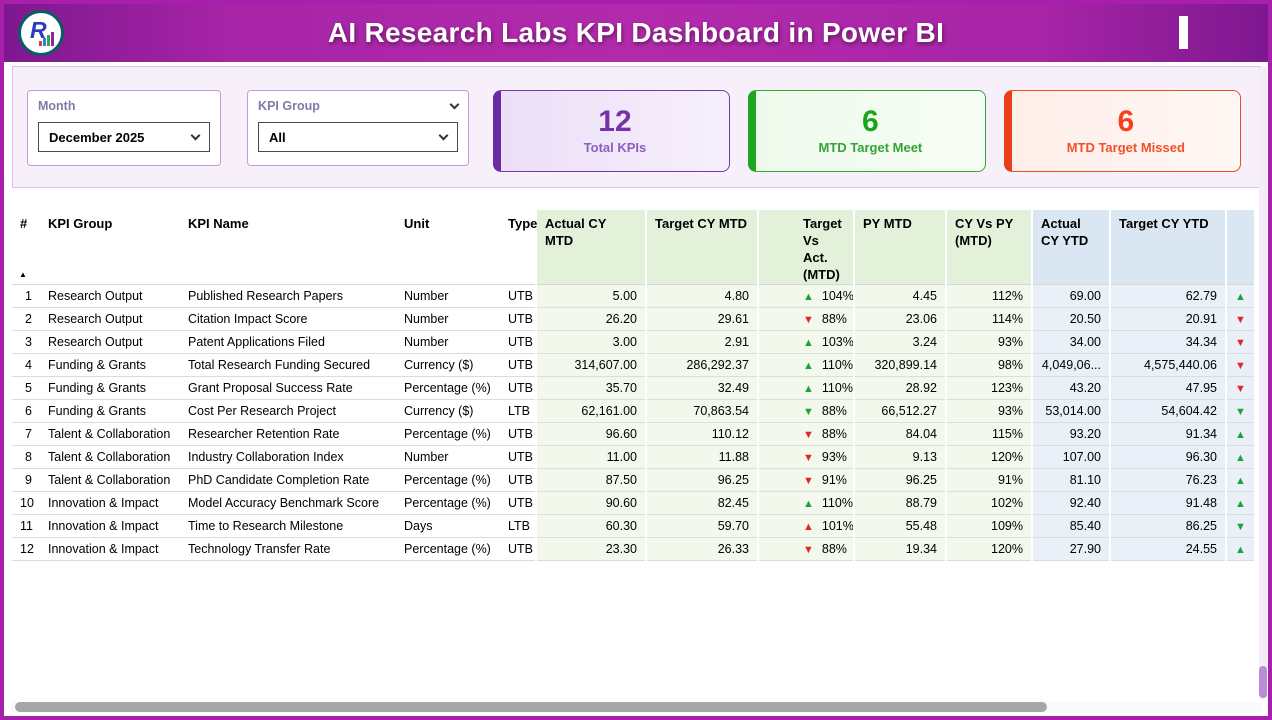  I want to click on mtd-indicator-icon: ▲, so click(808, 365).